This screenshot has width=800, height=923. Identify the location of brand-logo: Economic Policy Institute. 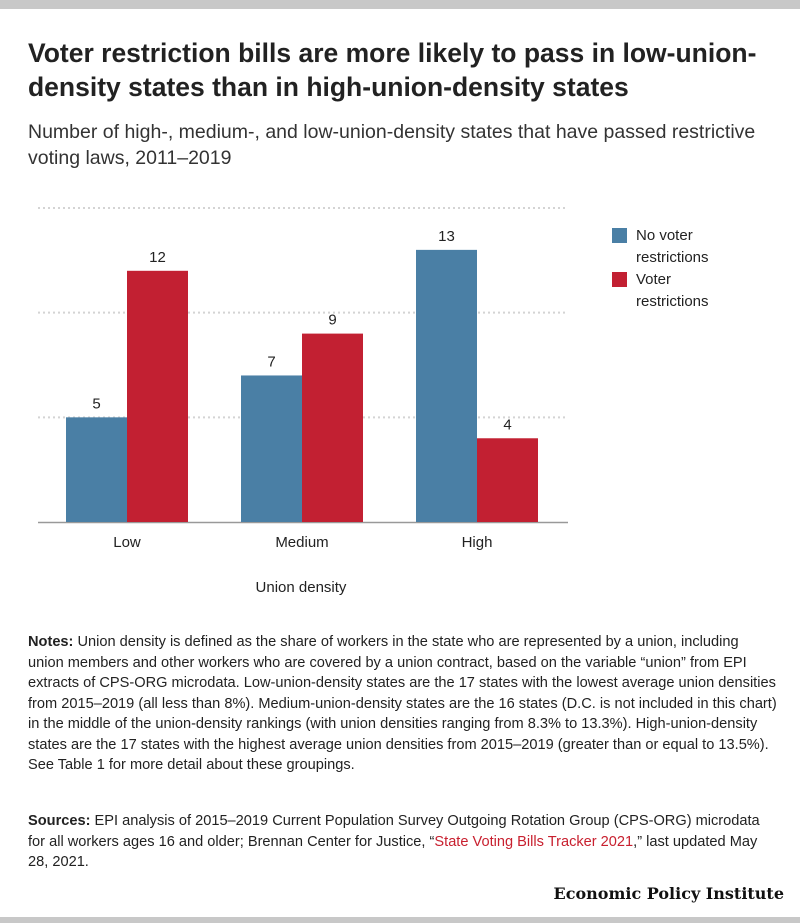
(668, 893).